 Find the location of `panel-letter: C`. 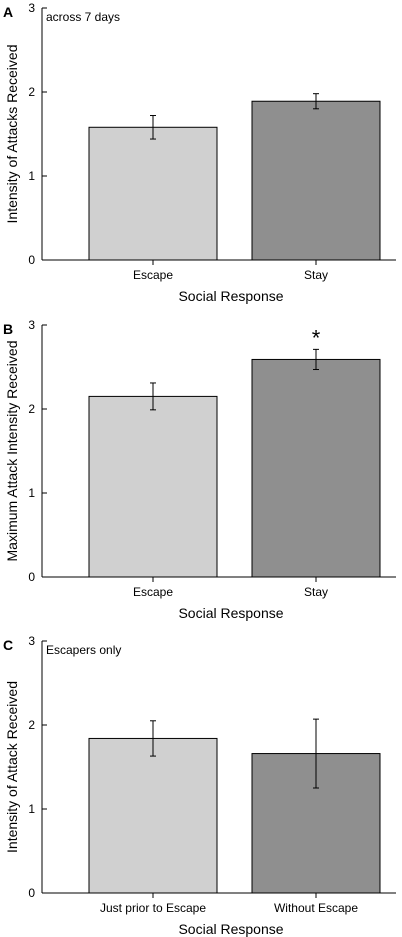

panel-letter: C is located at coordinates (8, 645).